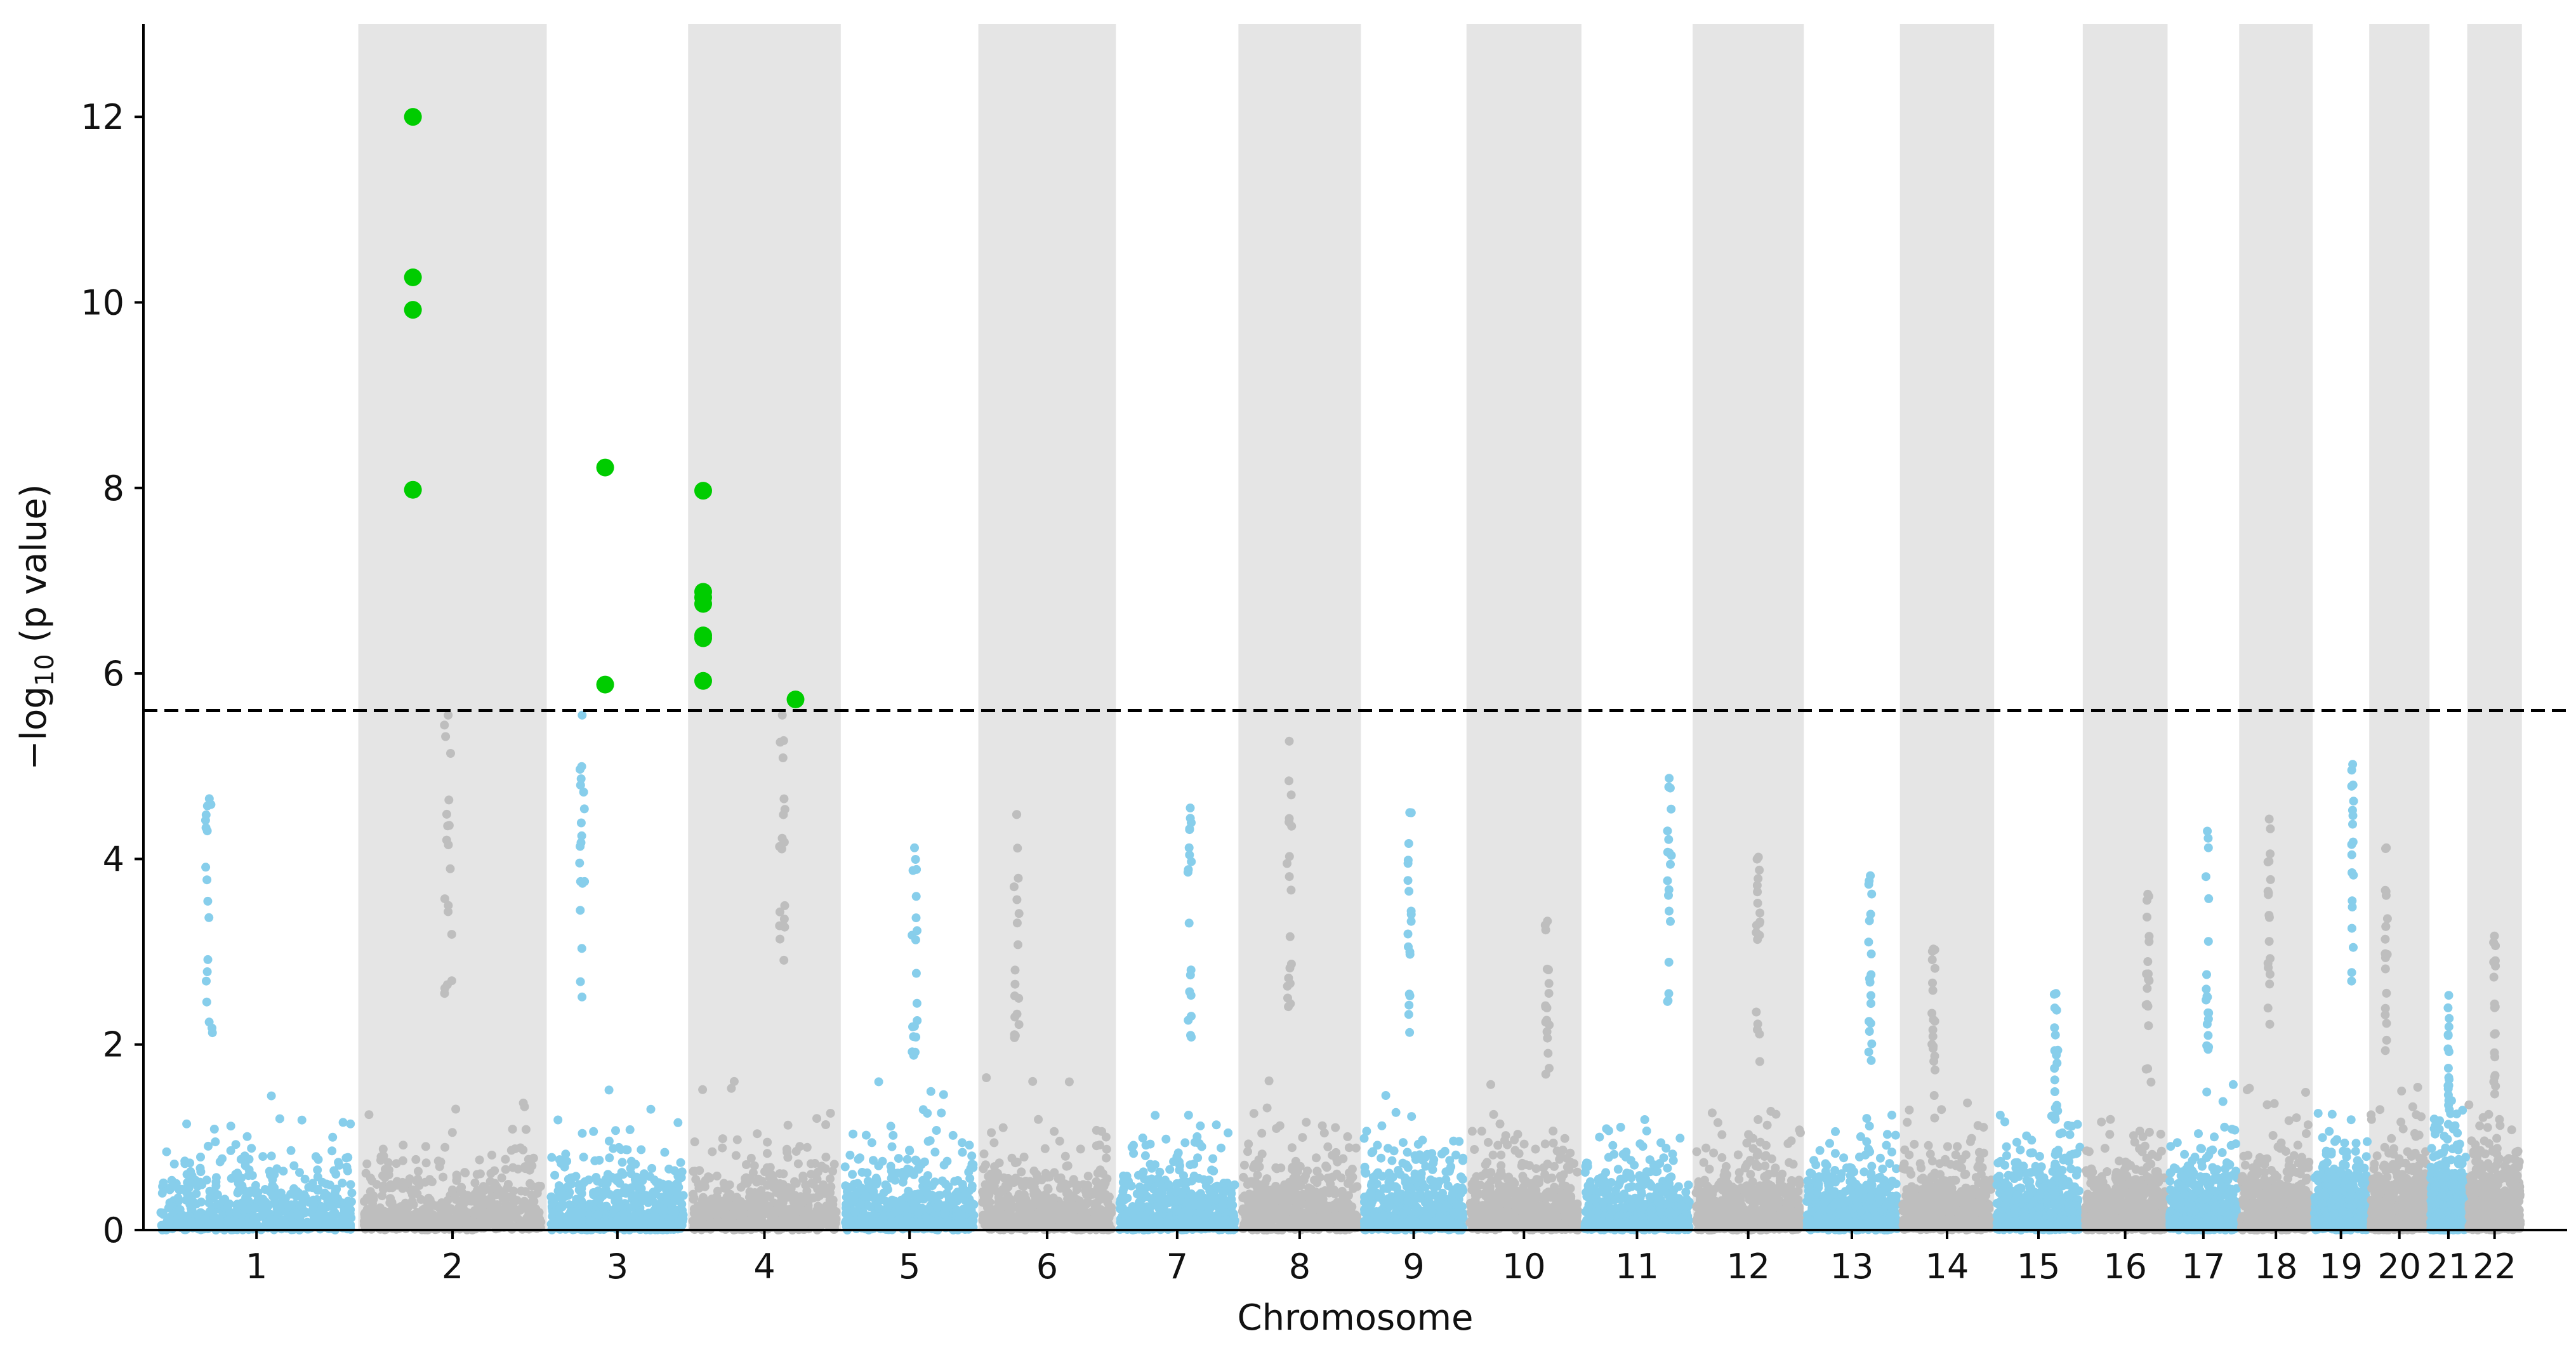  I want to click on snp-point-chr8-top, so click(1289, 741).